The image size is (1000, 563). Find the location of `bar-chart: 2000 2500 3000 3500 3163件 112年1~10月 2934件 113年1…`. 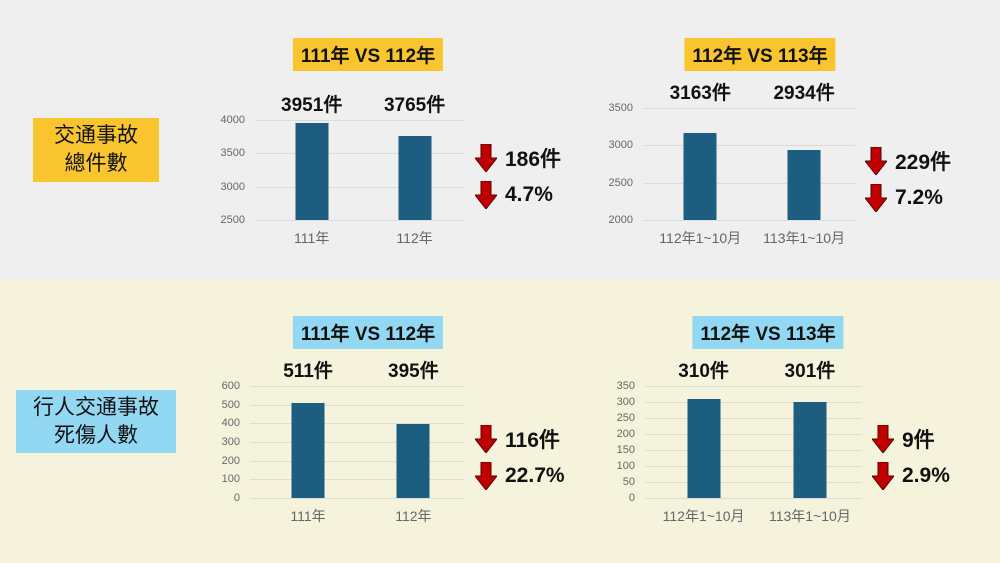

bar-chart: 2000 2500 3000 3500 3163件 112年1~10月 2934件 113年1… is located at coordinates (732, 164).